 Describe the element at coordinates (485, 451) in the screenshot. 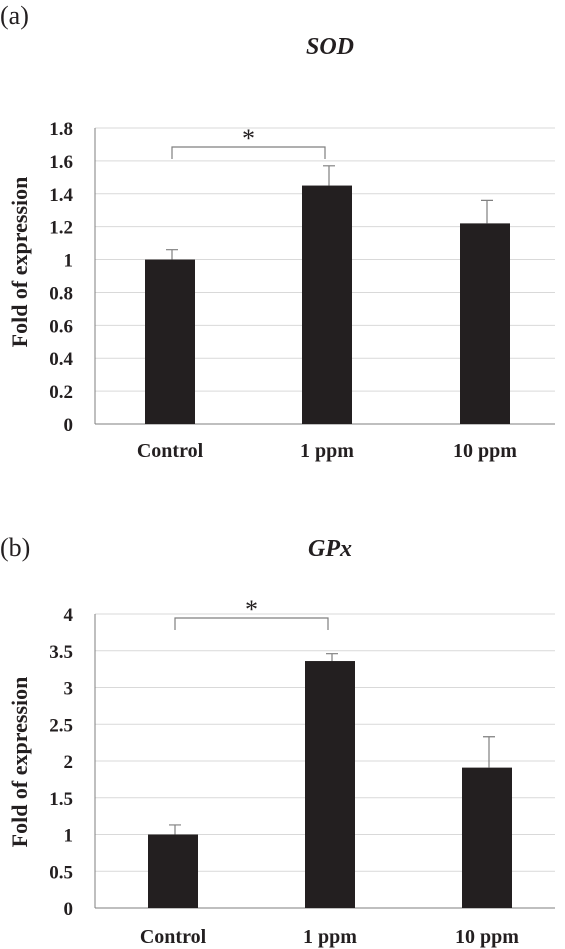

I see `x-tick-label-sod-10-ppm: 10 ppm` at that location.